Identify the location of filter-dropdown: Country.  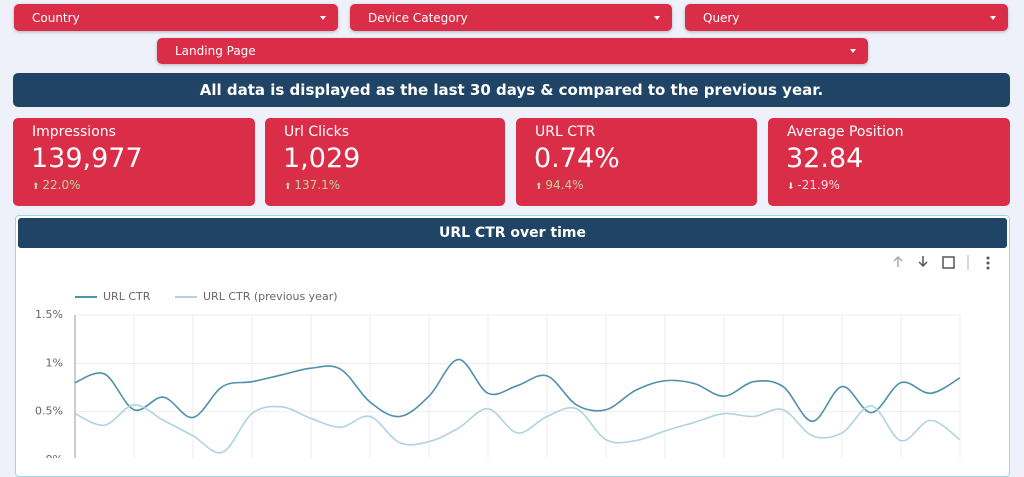
(176, 17).